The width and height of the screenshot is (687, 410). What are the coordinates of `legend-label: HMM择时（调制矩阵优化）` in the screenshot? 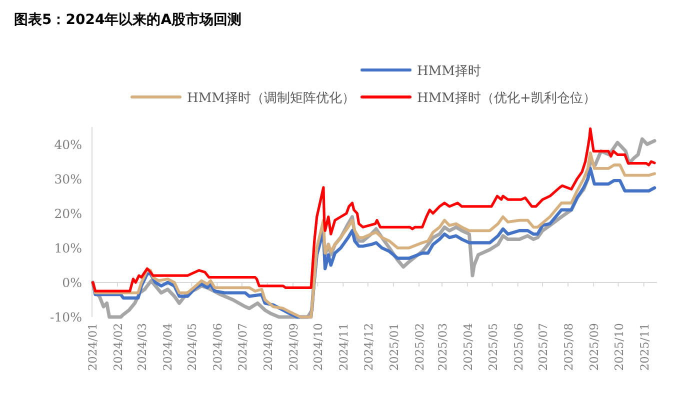 It's located at (271, 98).